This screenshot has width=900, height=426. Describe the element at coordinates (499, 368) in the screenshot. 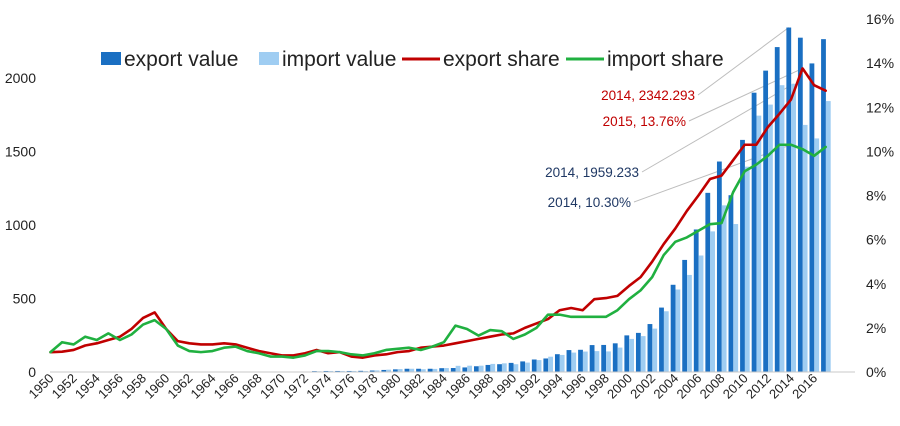

I see `bar-export-value-1989` at that location.